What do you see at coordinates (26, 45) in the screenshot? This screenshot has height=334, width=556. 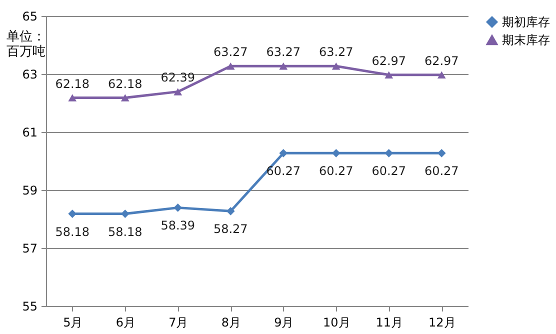 I see `y-axis-title: 单位：百万吨` at bounding box center [26, 45].